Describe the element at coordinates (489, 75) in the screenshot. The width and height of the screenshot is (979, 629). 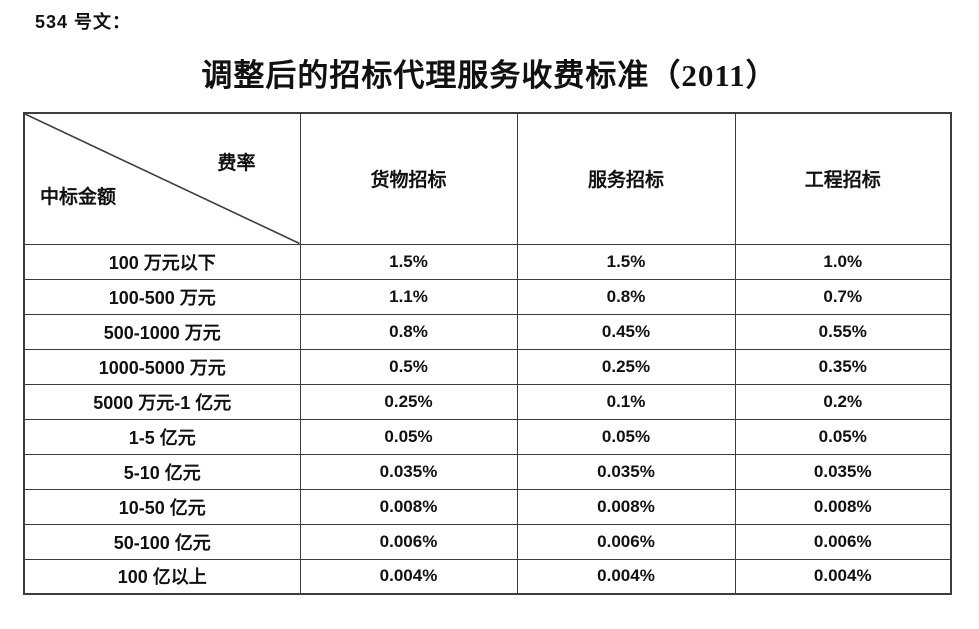
I see `page-title: 调整后的招标代理服务收费标准（2011）` at that location.